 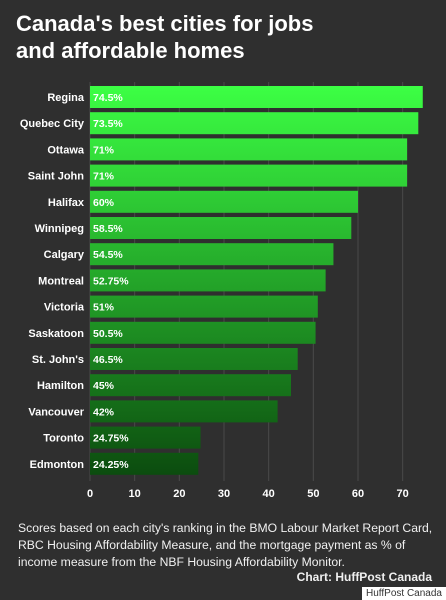 What do you see at coordinates (111, 465) in the screenshot?
I see `value-label: 24.25%` at bounding box center [111, 465].